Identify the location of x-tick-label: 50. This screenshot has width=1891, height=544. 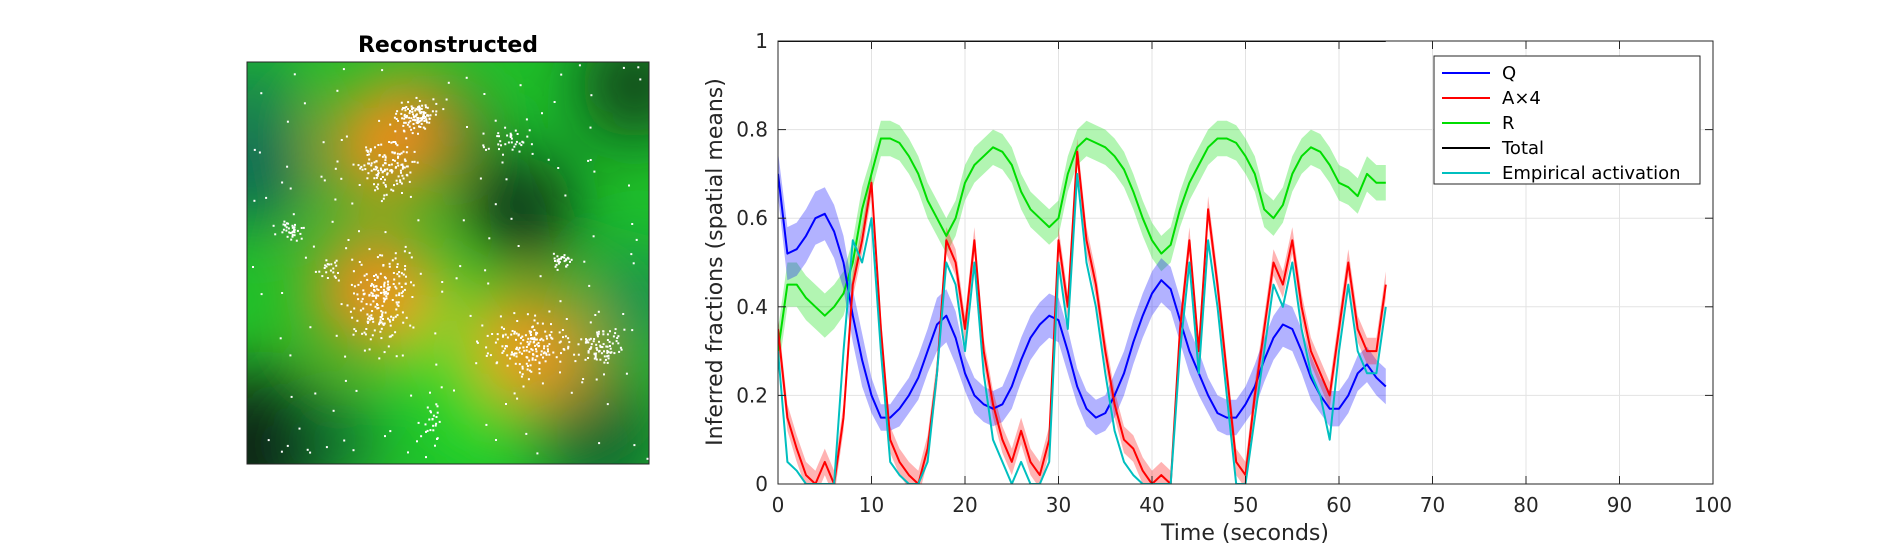
(1245, 505).